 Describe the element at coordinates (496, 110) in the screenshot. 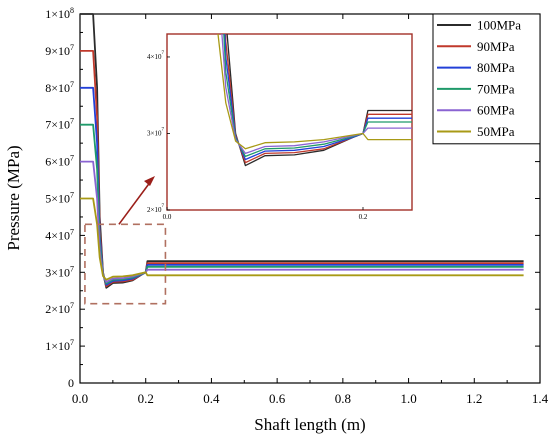

I see `legend-label: 60MPa` at that location.